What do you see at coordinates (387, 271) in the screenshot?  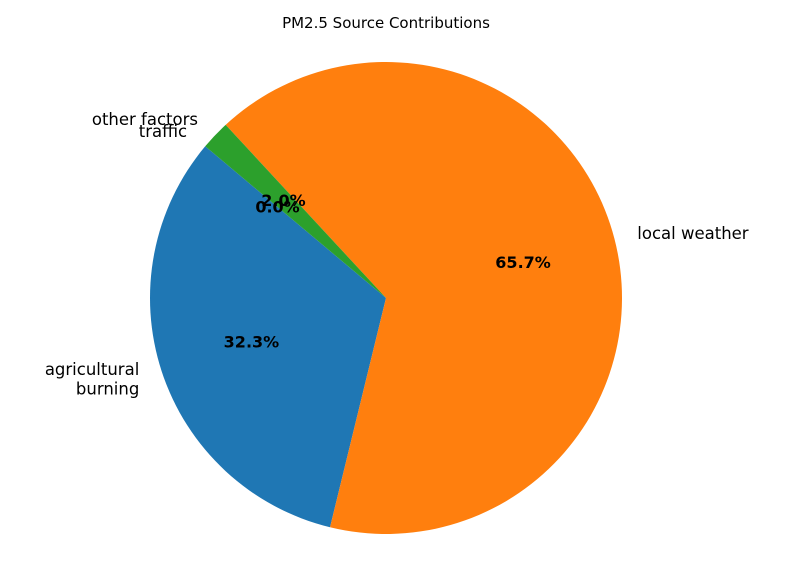 I see `percent-labels: 32.3% 65.7% 2.0%0.0%` at bounding box center [387, 271].